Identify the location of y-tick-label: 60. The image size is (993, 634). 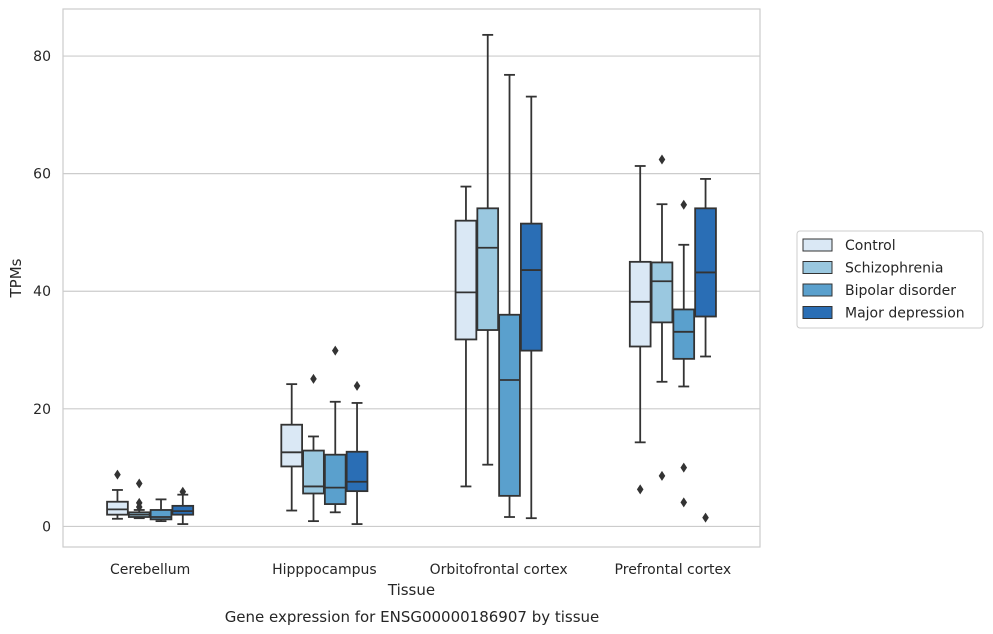
(42, 175).